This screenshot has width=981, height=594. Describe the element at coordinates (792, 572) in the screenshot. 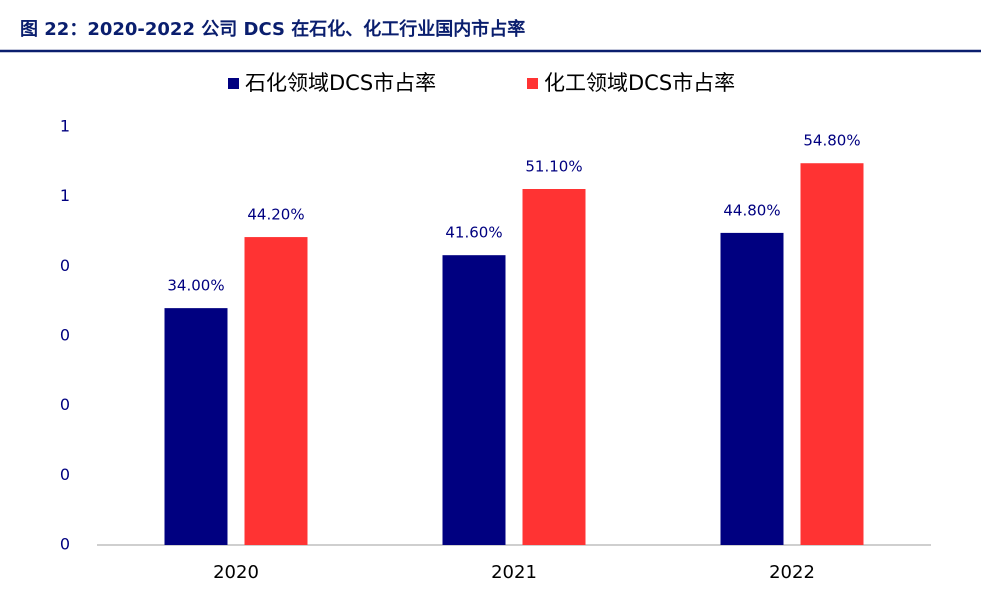

I see `x-tick-label: 2022` at that location.